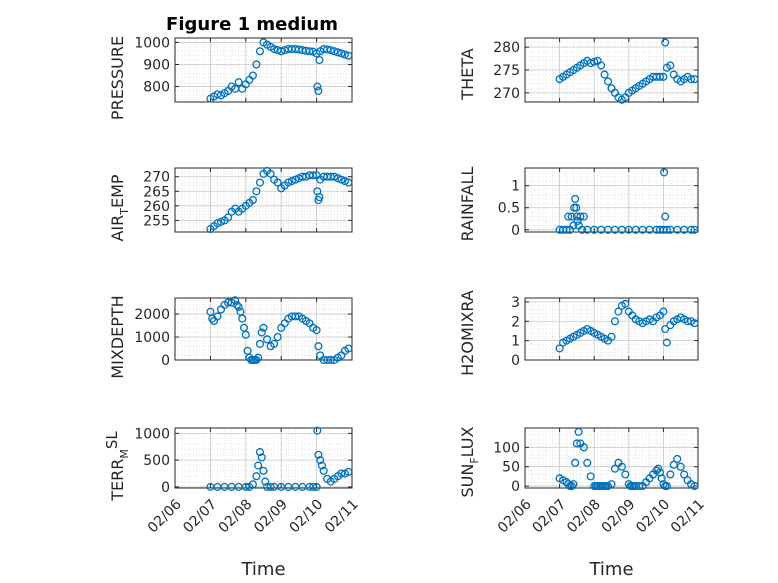 The width and height of the screenshot is (778, 583). I want to click on y-tick-label: 3, so click(515, 303).